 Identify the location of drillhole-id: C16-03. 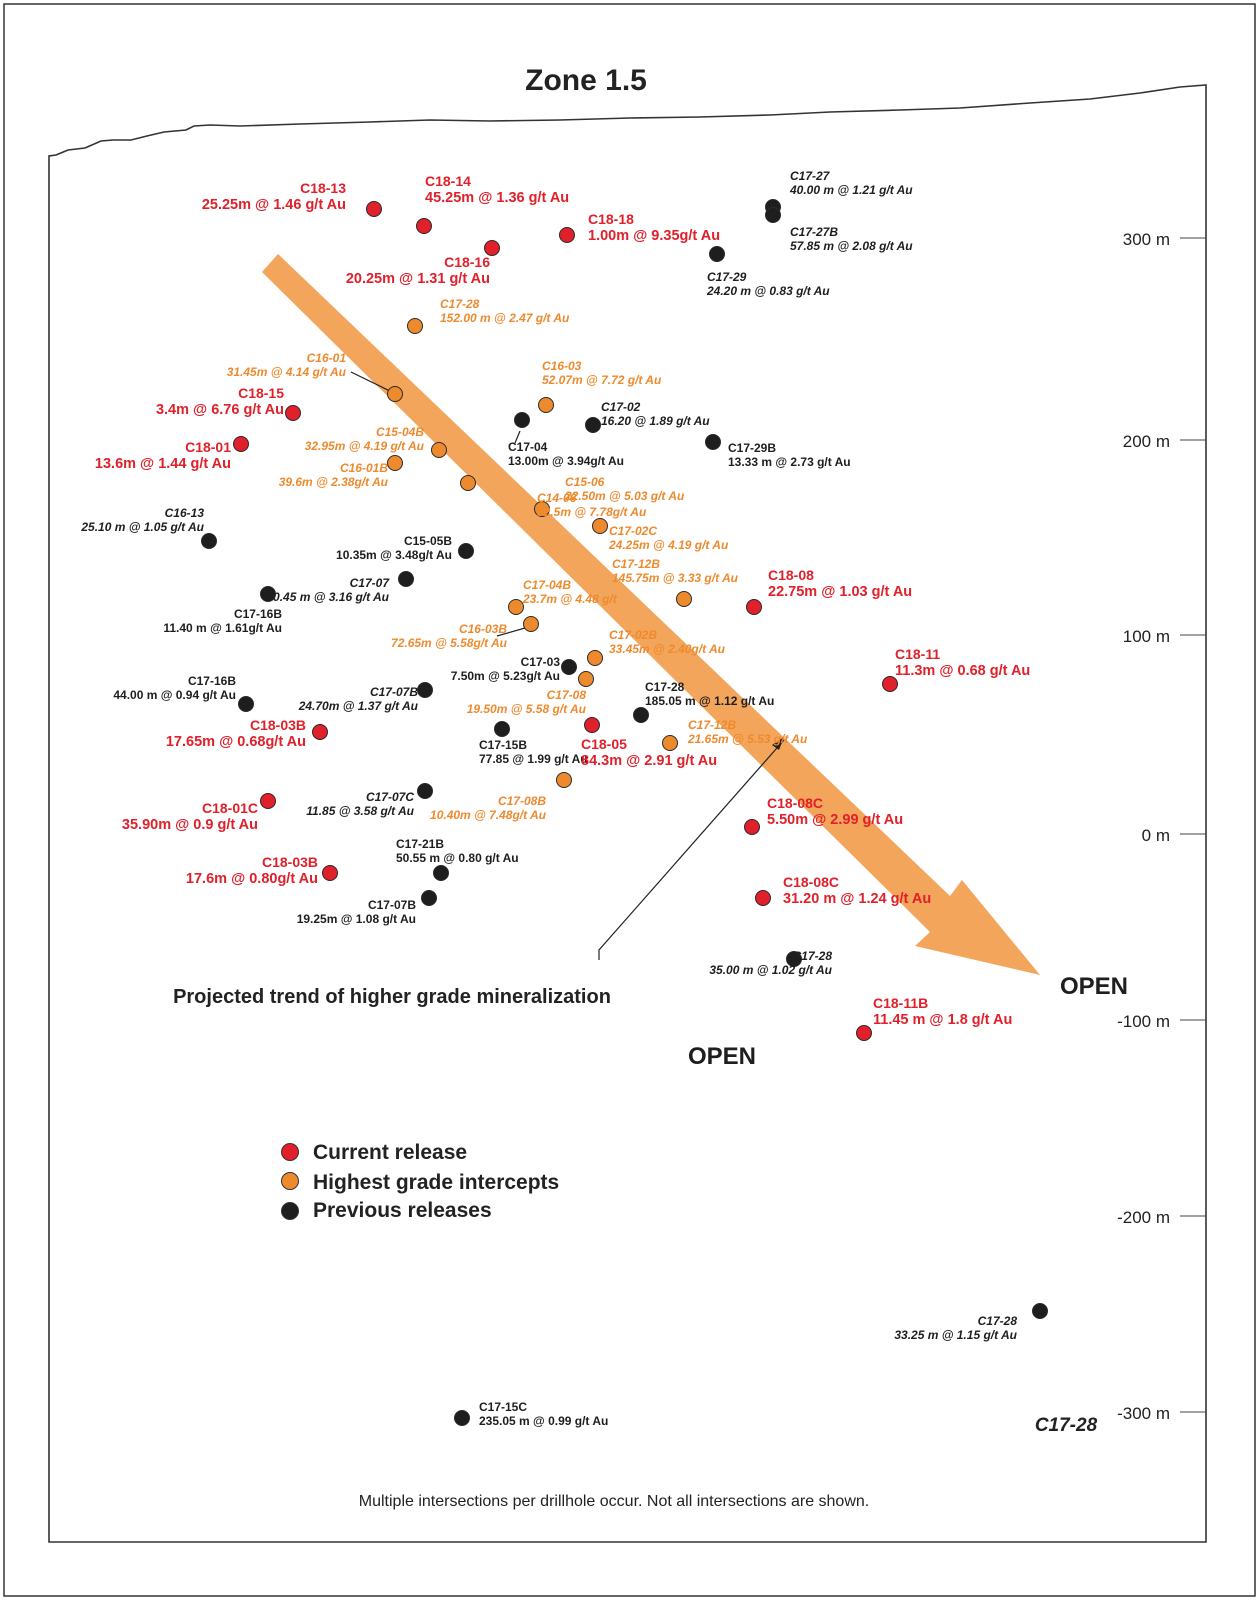
(562, 366).